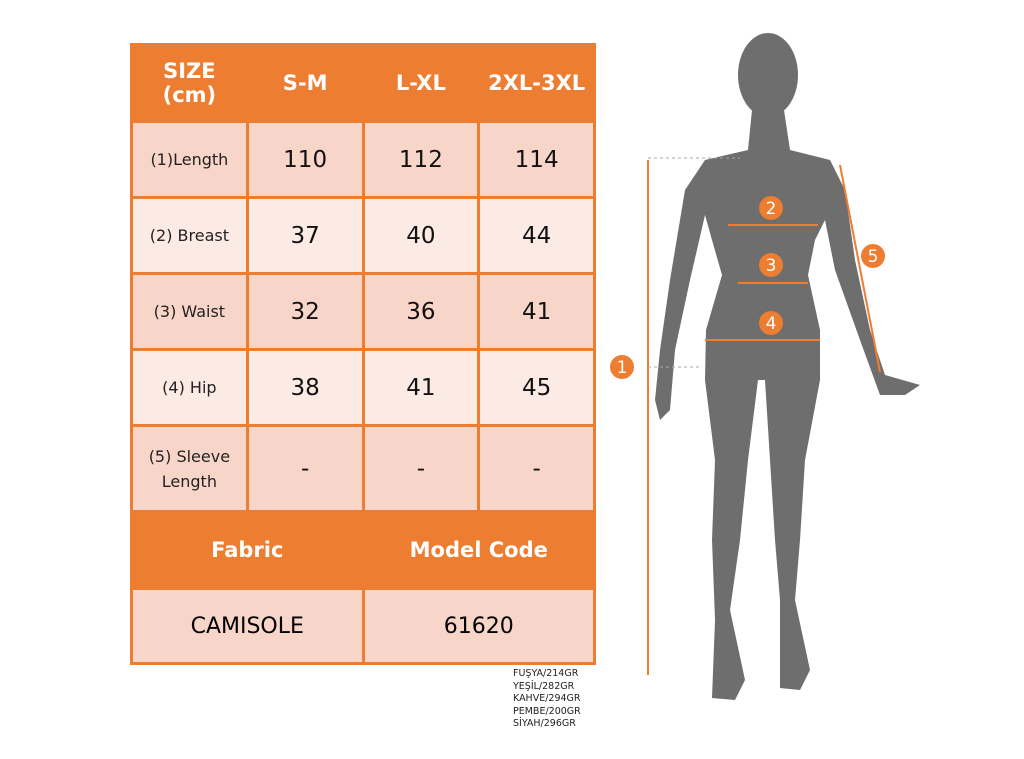 The height and width of the screenshot is (759, 1024). What do you see at coordinates (247, 626) in the screenshot?
I see `fabric-value: CAMISOLE` at bounding box center [247, 626].